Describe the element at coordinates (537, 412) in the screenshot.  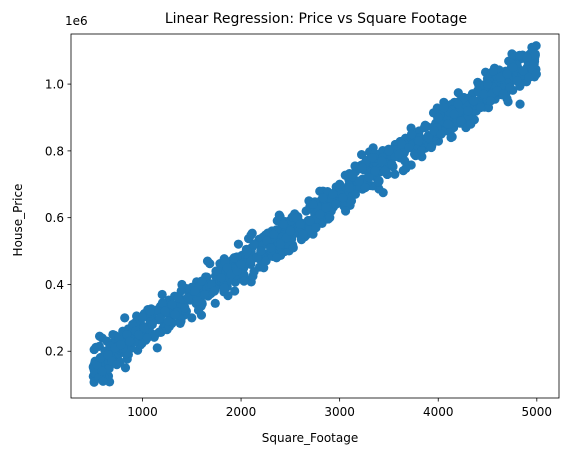
I see `x-tick-label: 5000` at that location.